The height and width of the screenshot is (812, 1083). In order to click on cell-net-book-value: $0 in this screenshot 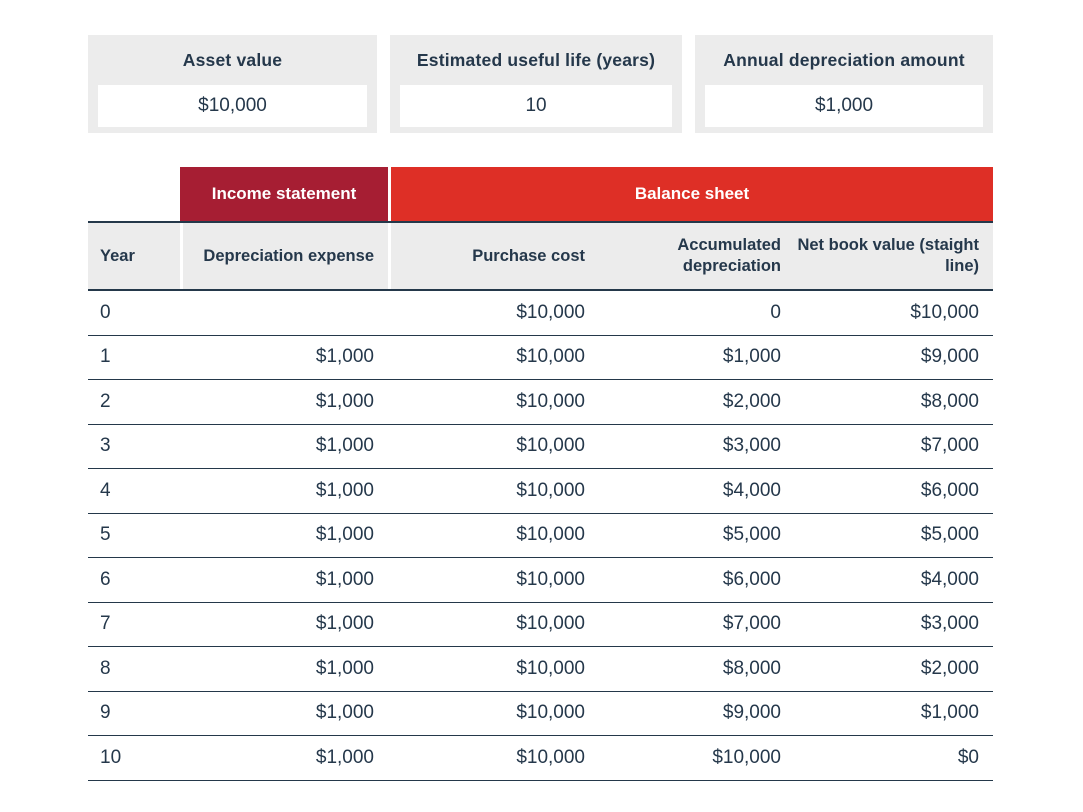, I will do `click(968, 757)`.